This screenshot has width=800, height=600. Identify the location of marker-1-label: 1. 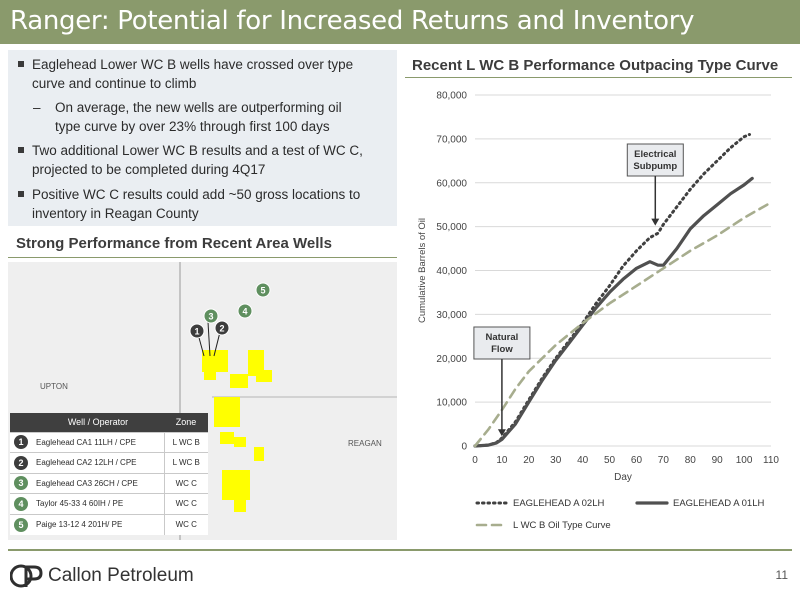
(196, 332).